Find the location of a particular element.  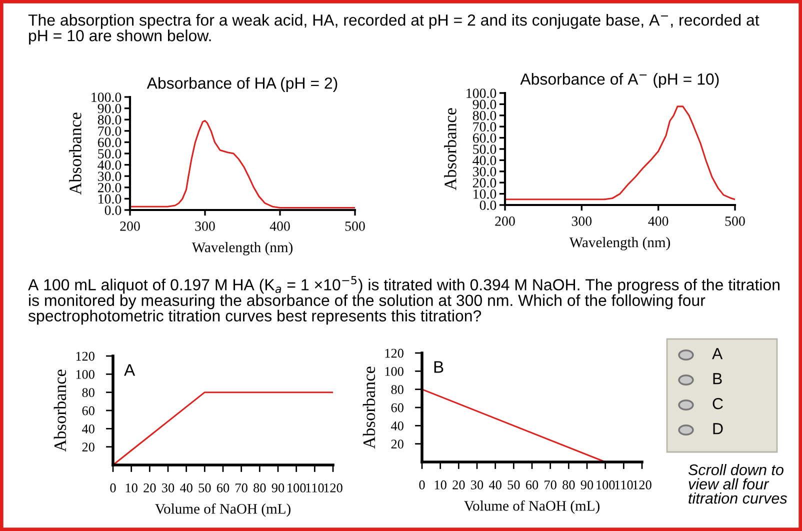

chart-title: Absorbance of HA (pH = 2) is located at coordinates (242, 84).